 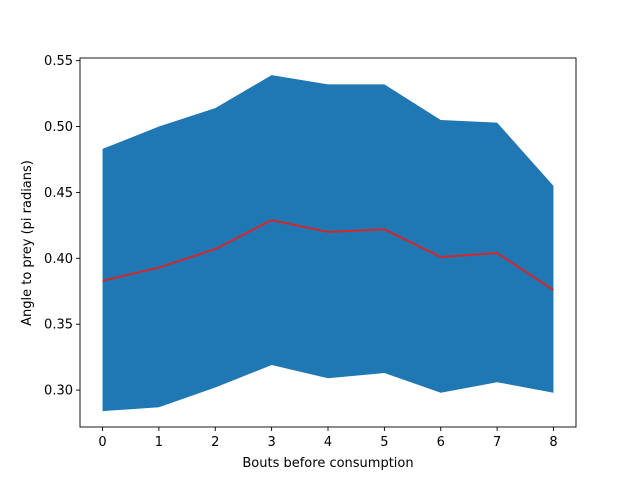 What do you see at coordinates (27, 243) in the screenshot?
I see `y-axis-title: Angle to prey (pi radians)` at bounding box center [27, 243].